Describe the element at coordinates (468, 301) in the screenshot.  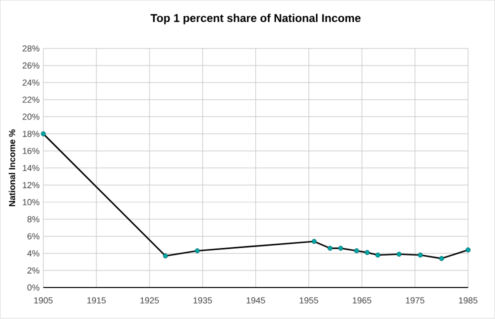
I see `x-tick-label: 1985` at that location.